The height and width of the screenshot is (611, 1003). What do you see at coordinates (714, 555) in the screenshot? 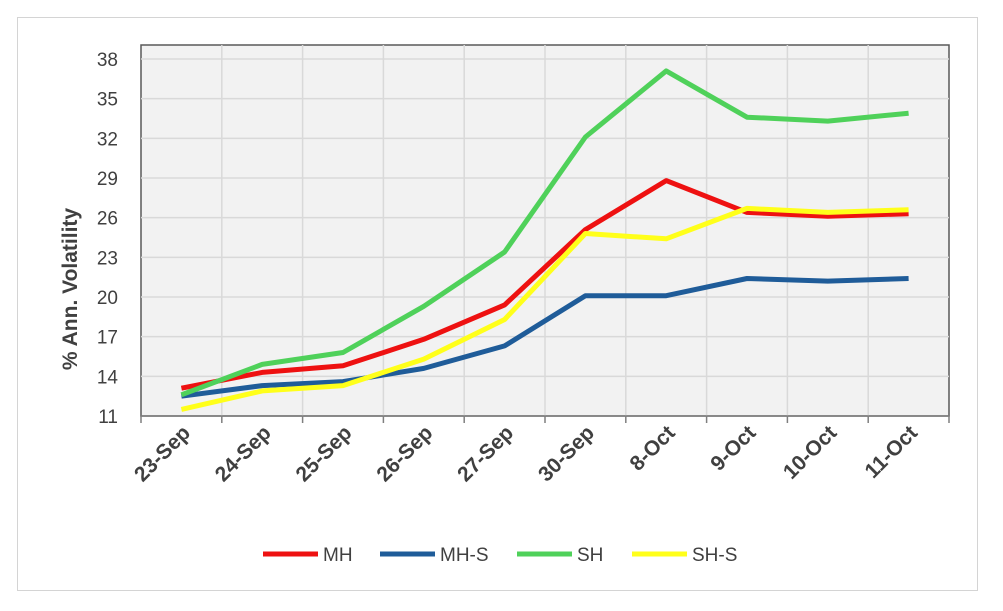
I see `legend-label-sh-s: SH-S` at bounding box center [714, 555].